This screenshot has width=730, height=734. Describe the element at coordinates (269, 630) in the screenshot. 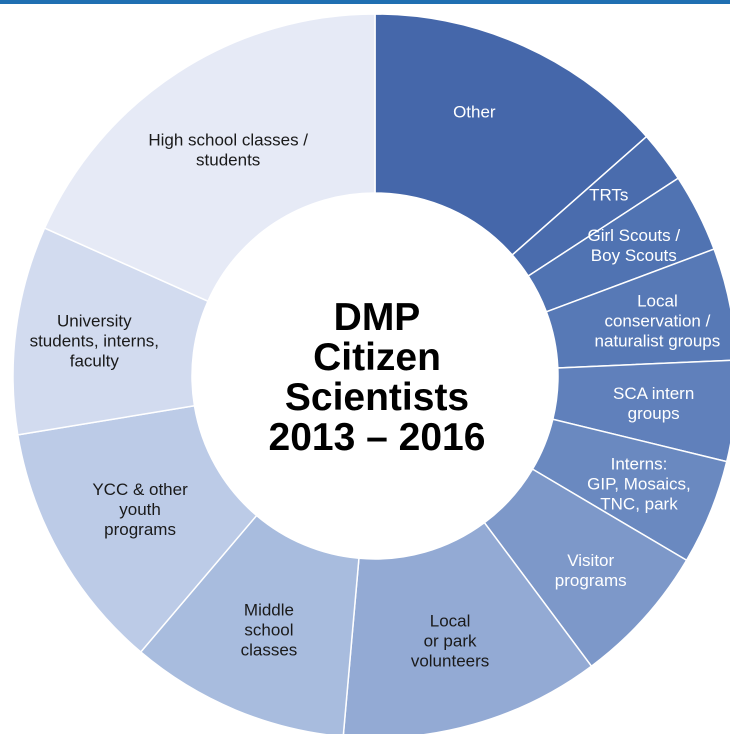

I see `slice-label: Middle school classes` at that location.